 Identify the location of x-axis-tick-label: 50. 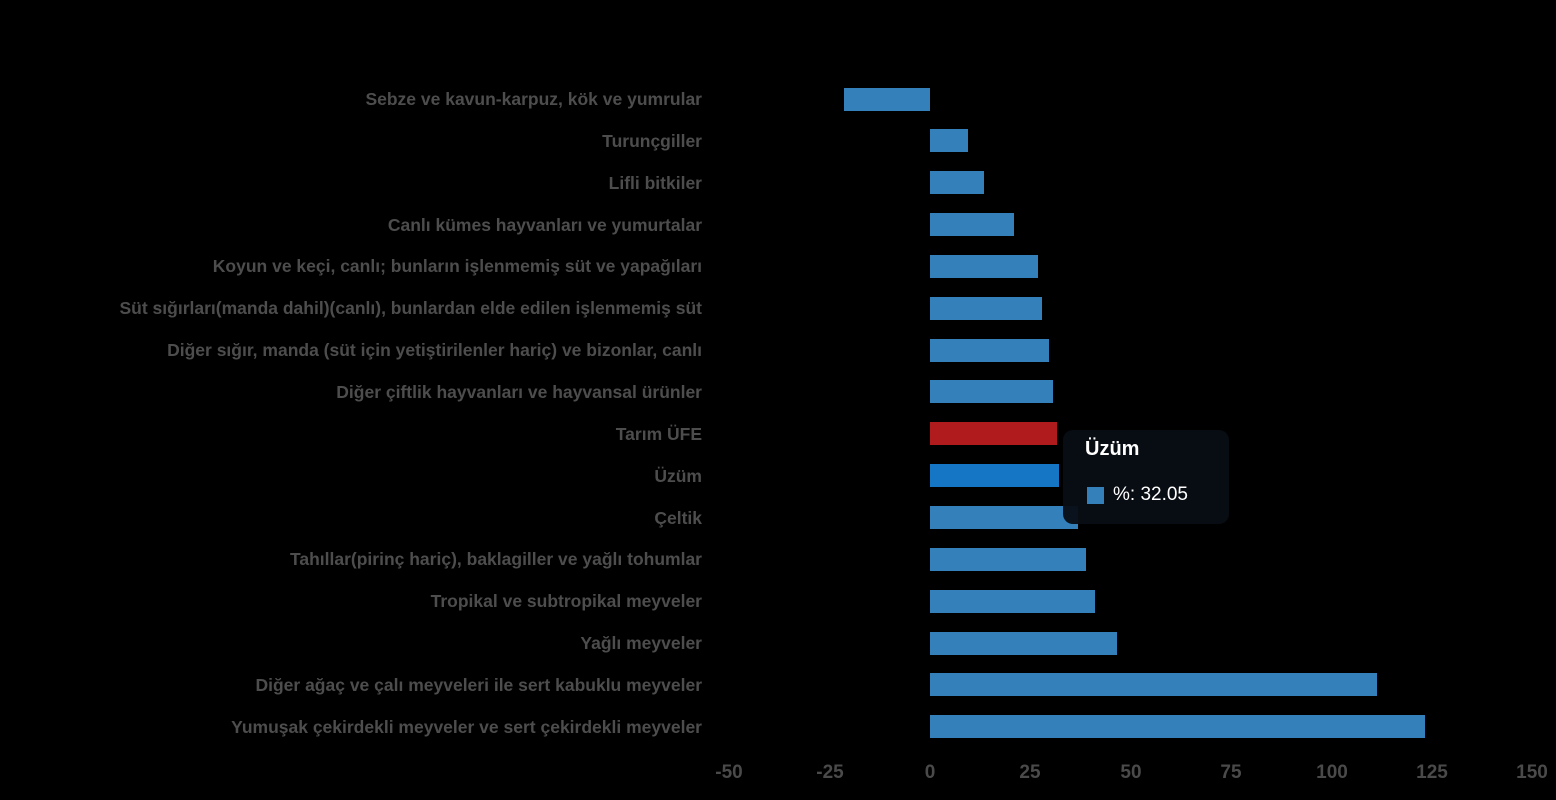
(1131, 772).